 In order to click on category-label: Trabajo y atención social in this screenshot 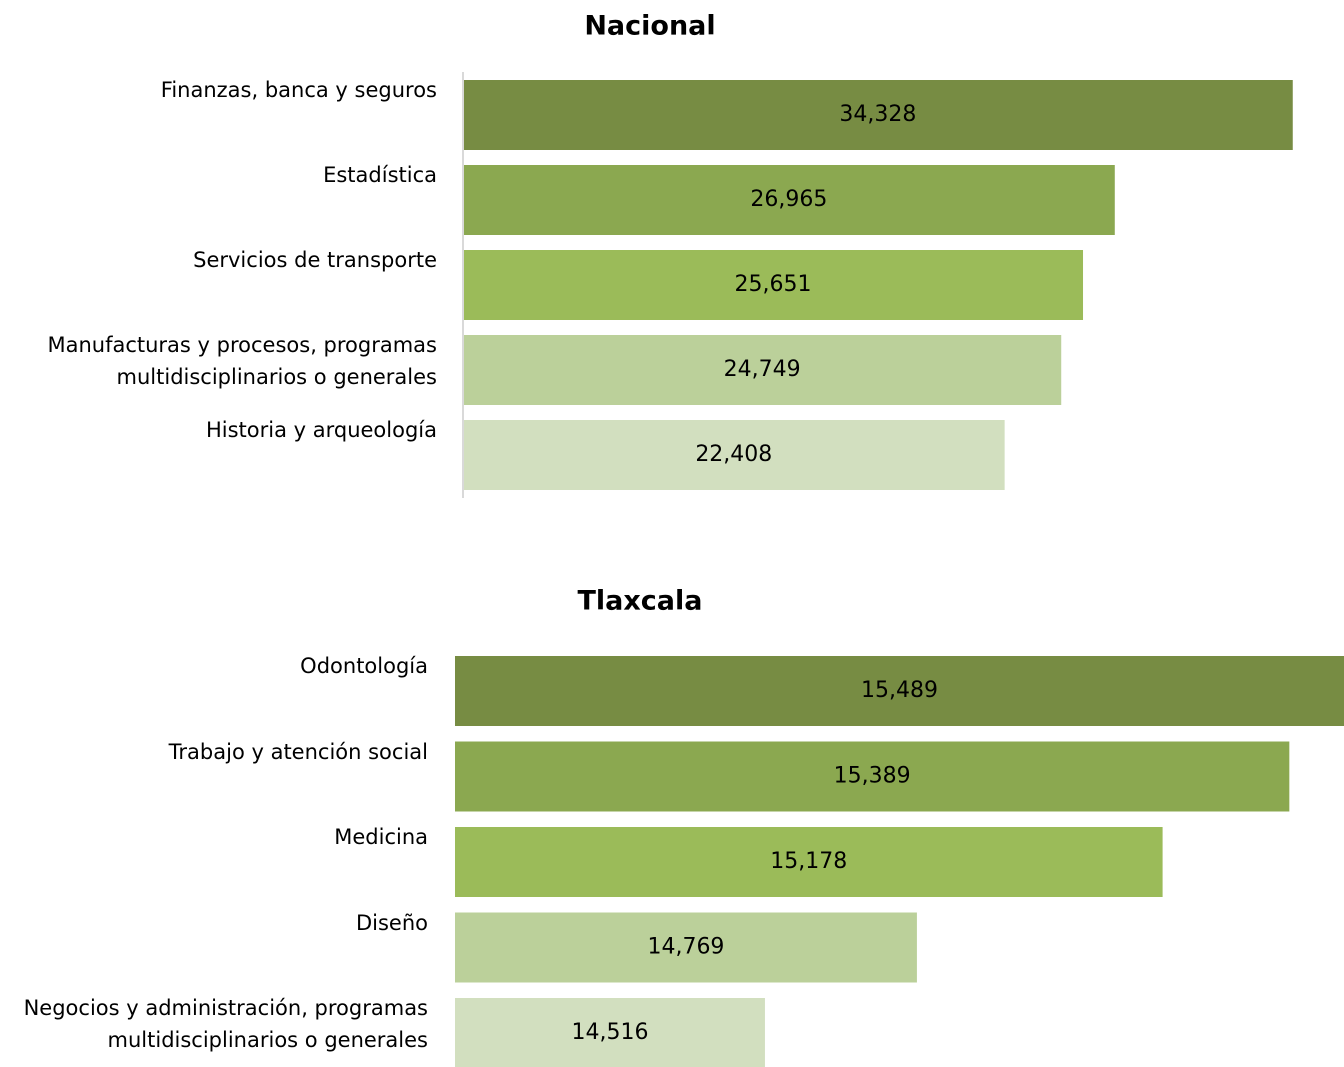, I will do `click(298, 751)`.